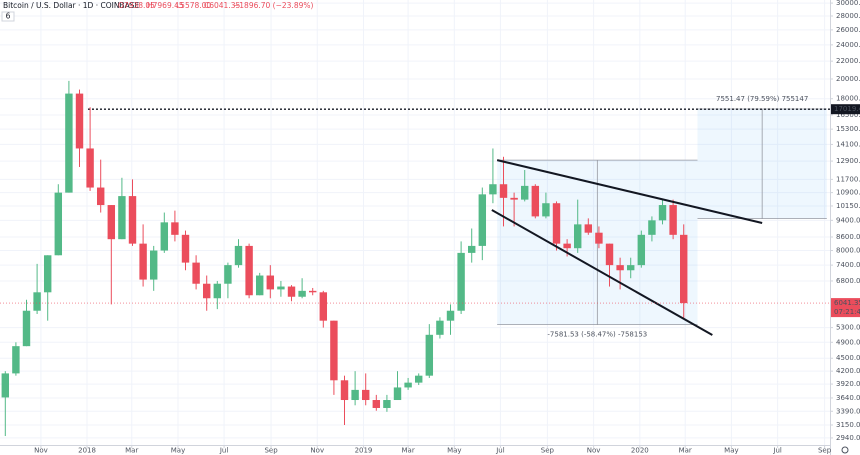  I want to click on y-tick-label: 3640.00, so click(848, 398).